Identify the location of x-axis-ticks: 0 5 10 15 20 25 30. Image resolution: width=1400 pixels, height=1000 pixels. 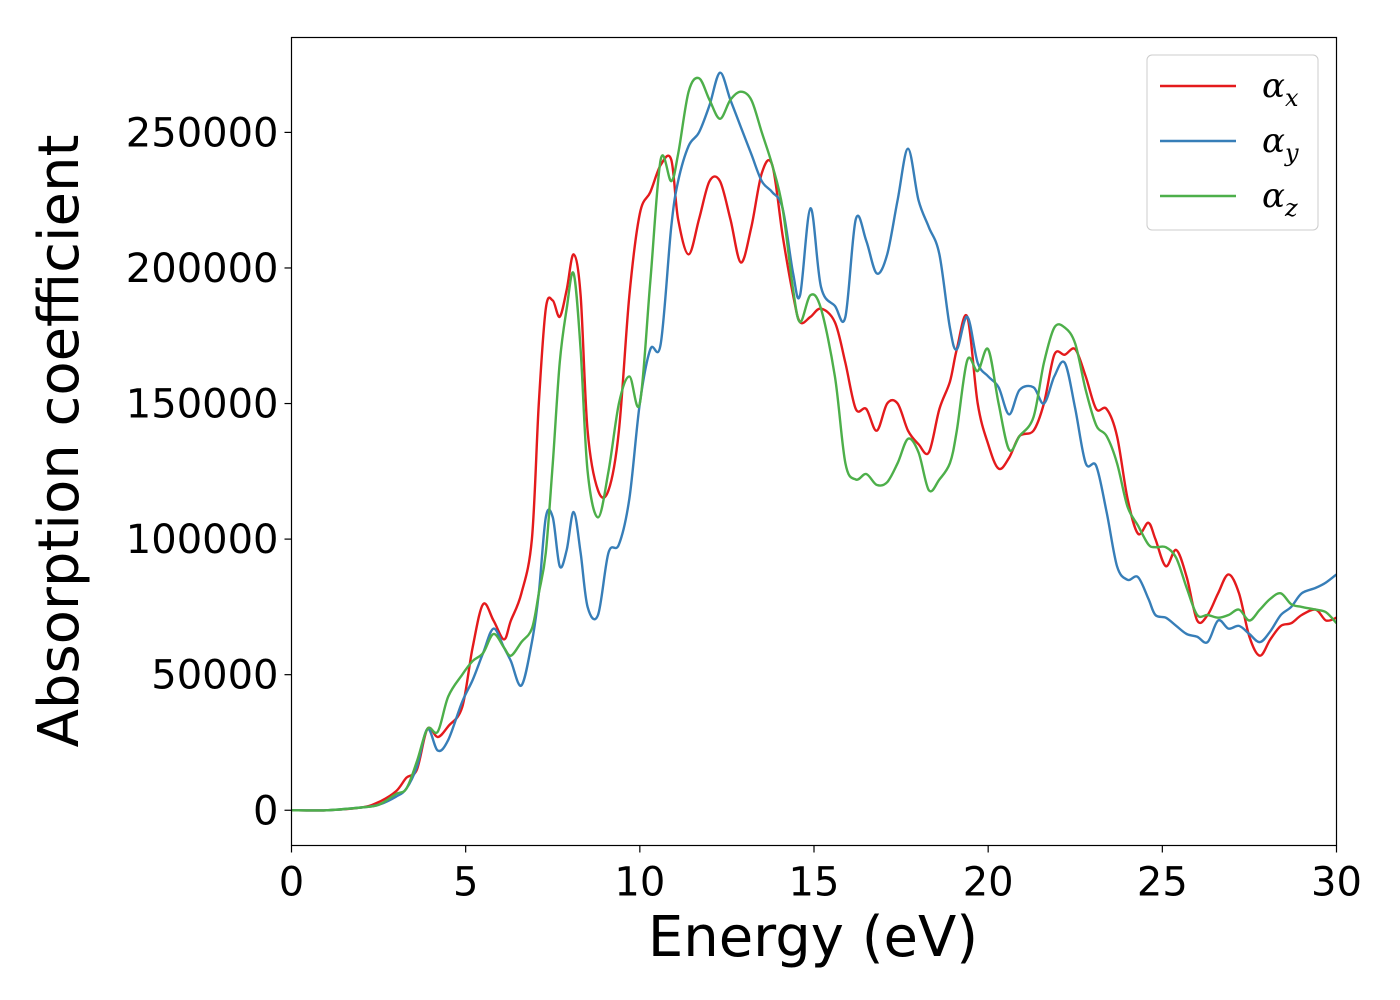
(820, 875).